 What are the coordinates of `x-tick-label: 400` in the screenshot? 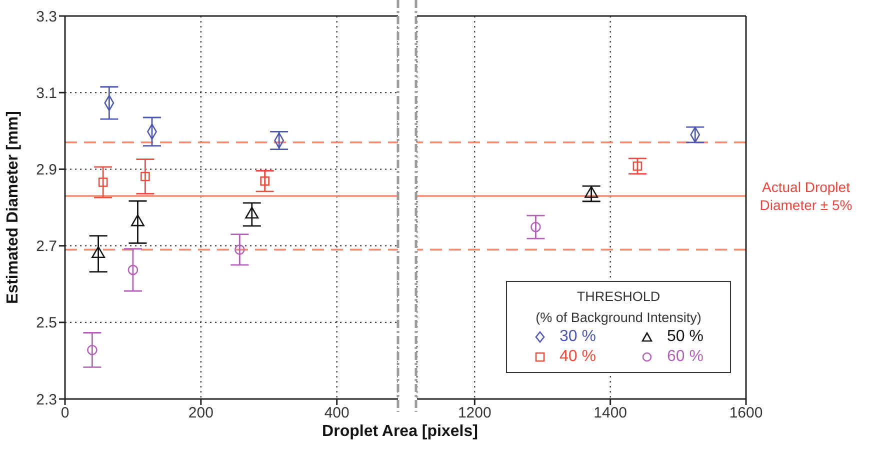 It's located at (337, 413).